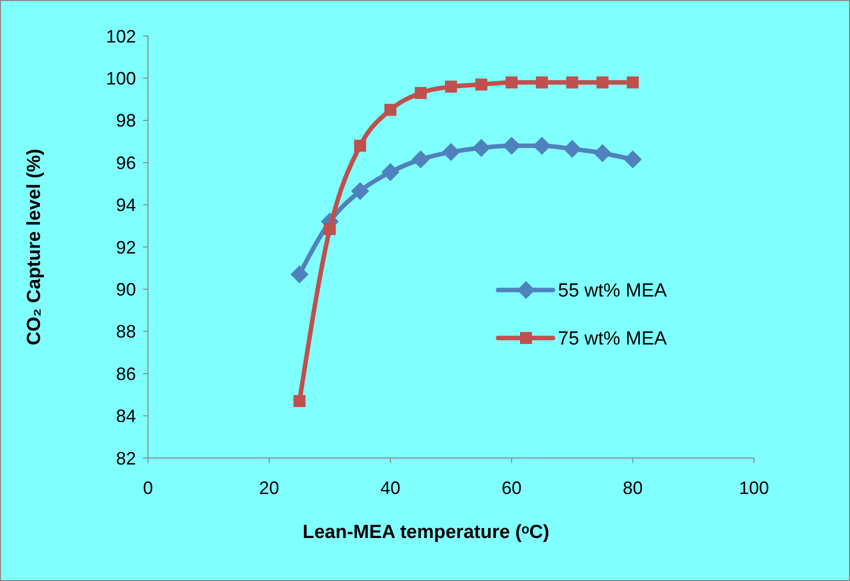 Image resolution: width=850 pixels, height=581 pixels. Describe the element at coordinates (390, 488) in the screenshot. I see `x-tick-label: 40` at that location.